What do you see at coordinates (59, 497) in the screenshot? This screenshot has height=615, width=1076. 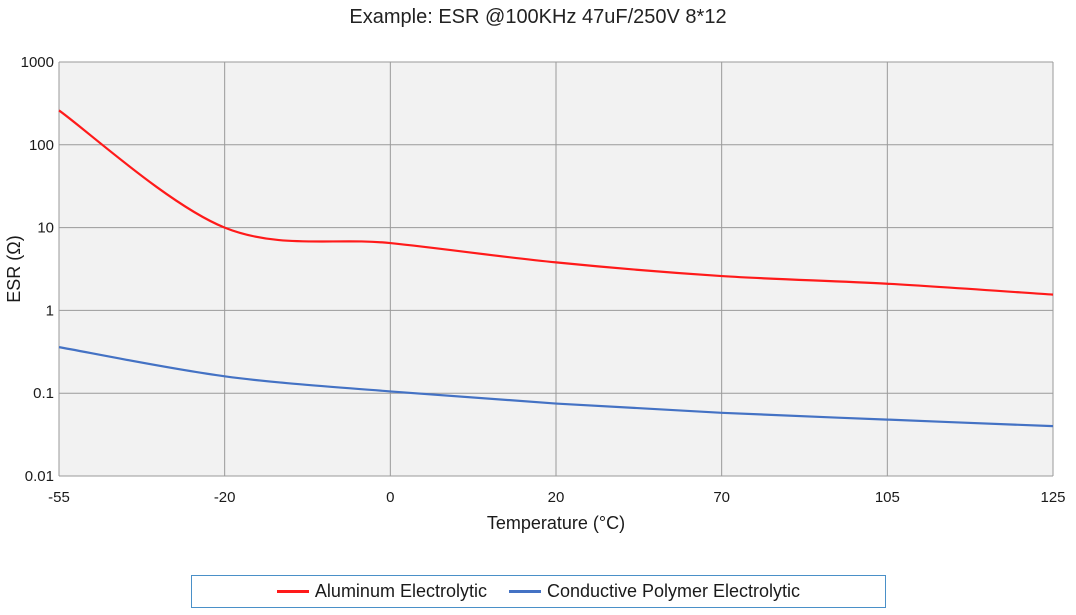 I see `x-tick-label: -55` at bounding box center [59, 497].